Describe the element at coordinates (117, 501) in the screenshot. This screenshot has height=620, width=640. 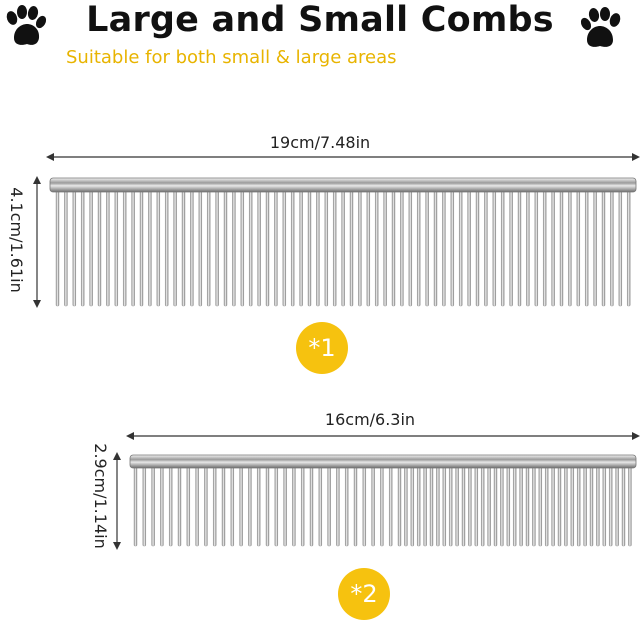
I see `small-comb-height-arrow` at that location.